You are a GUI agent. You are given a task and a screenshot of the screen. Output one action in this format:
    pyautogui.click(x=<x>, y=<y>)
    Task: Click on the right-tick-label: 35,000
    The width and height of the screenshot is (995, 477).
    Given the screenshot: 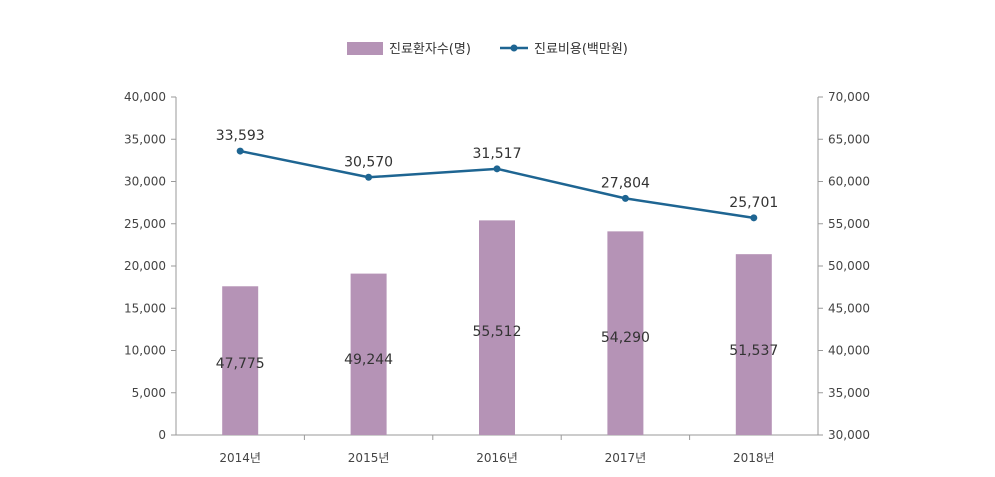 What is the action you would take?
    pyautogui.click(x=849, y=393)
    